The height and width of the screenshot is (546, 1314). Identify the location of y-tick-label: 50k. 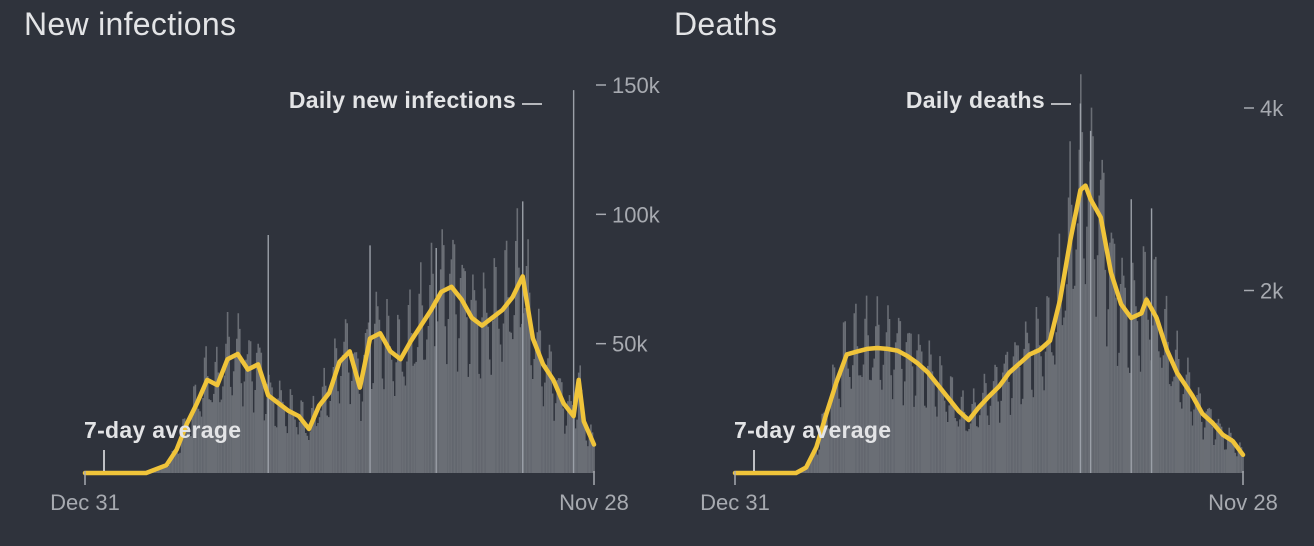
(630, 344).